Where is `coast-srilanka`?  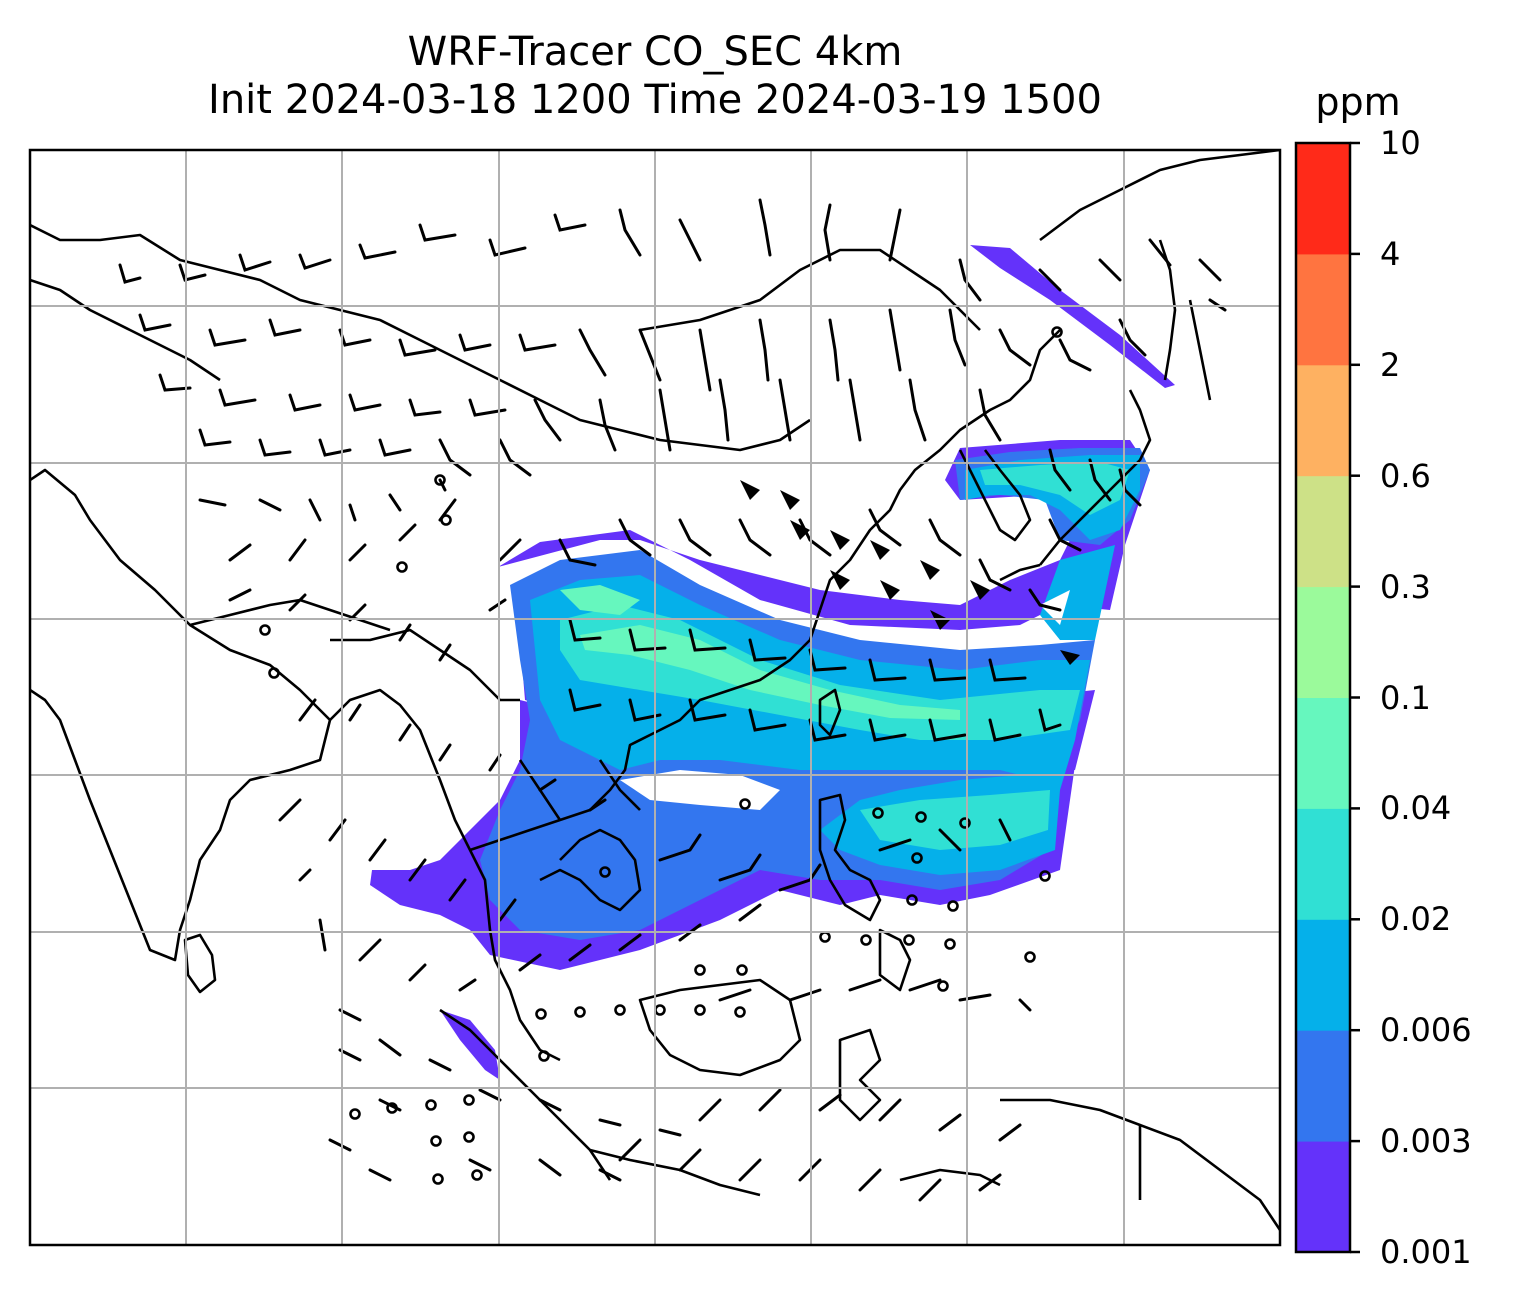 coast-srilanka is located at coordinates (200, 963).